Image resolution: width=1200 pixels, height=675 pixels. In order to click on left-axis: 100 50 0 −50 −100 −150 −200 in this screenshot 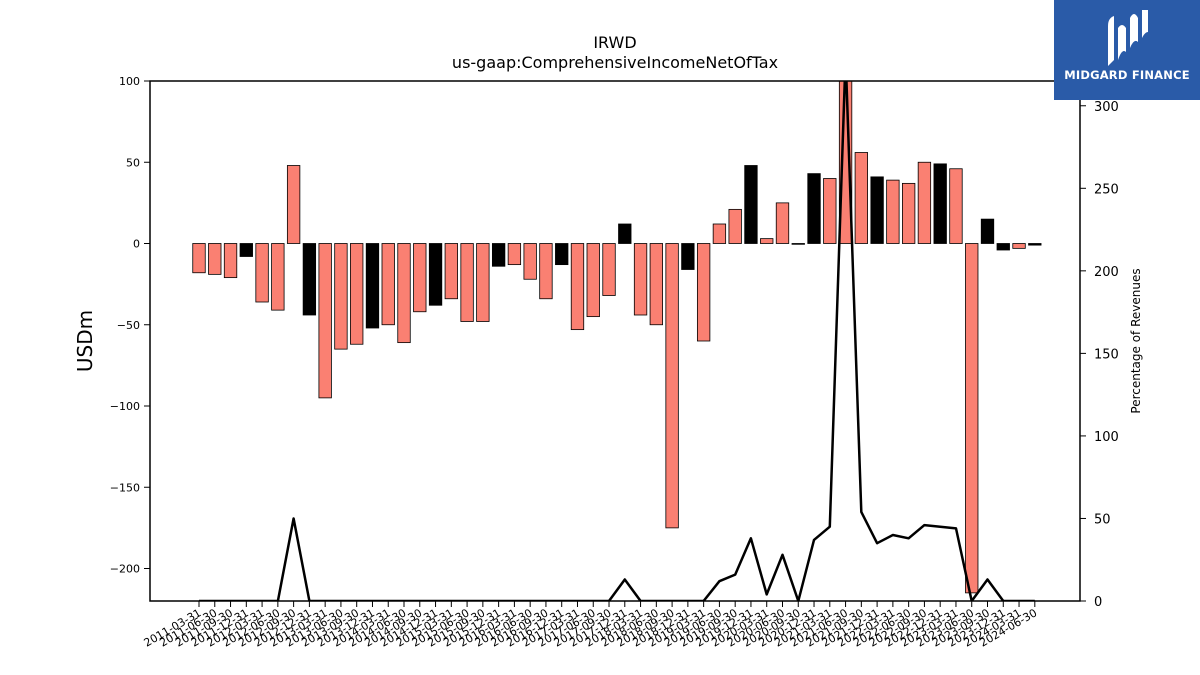, I will do `click(130, 325)`.